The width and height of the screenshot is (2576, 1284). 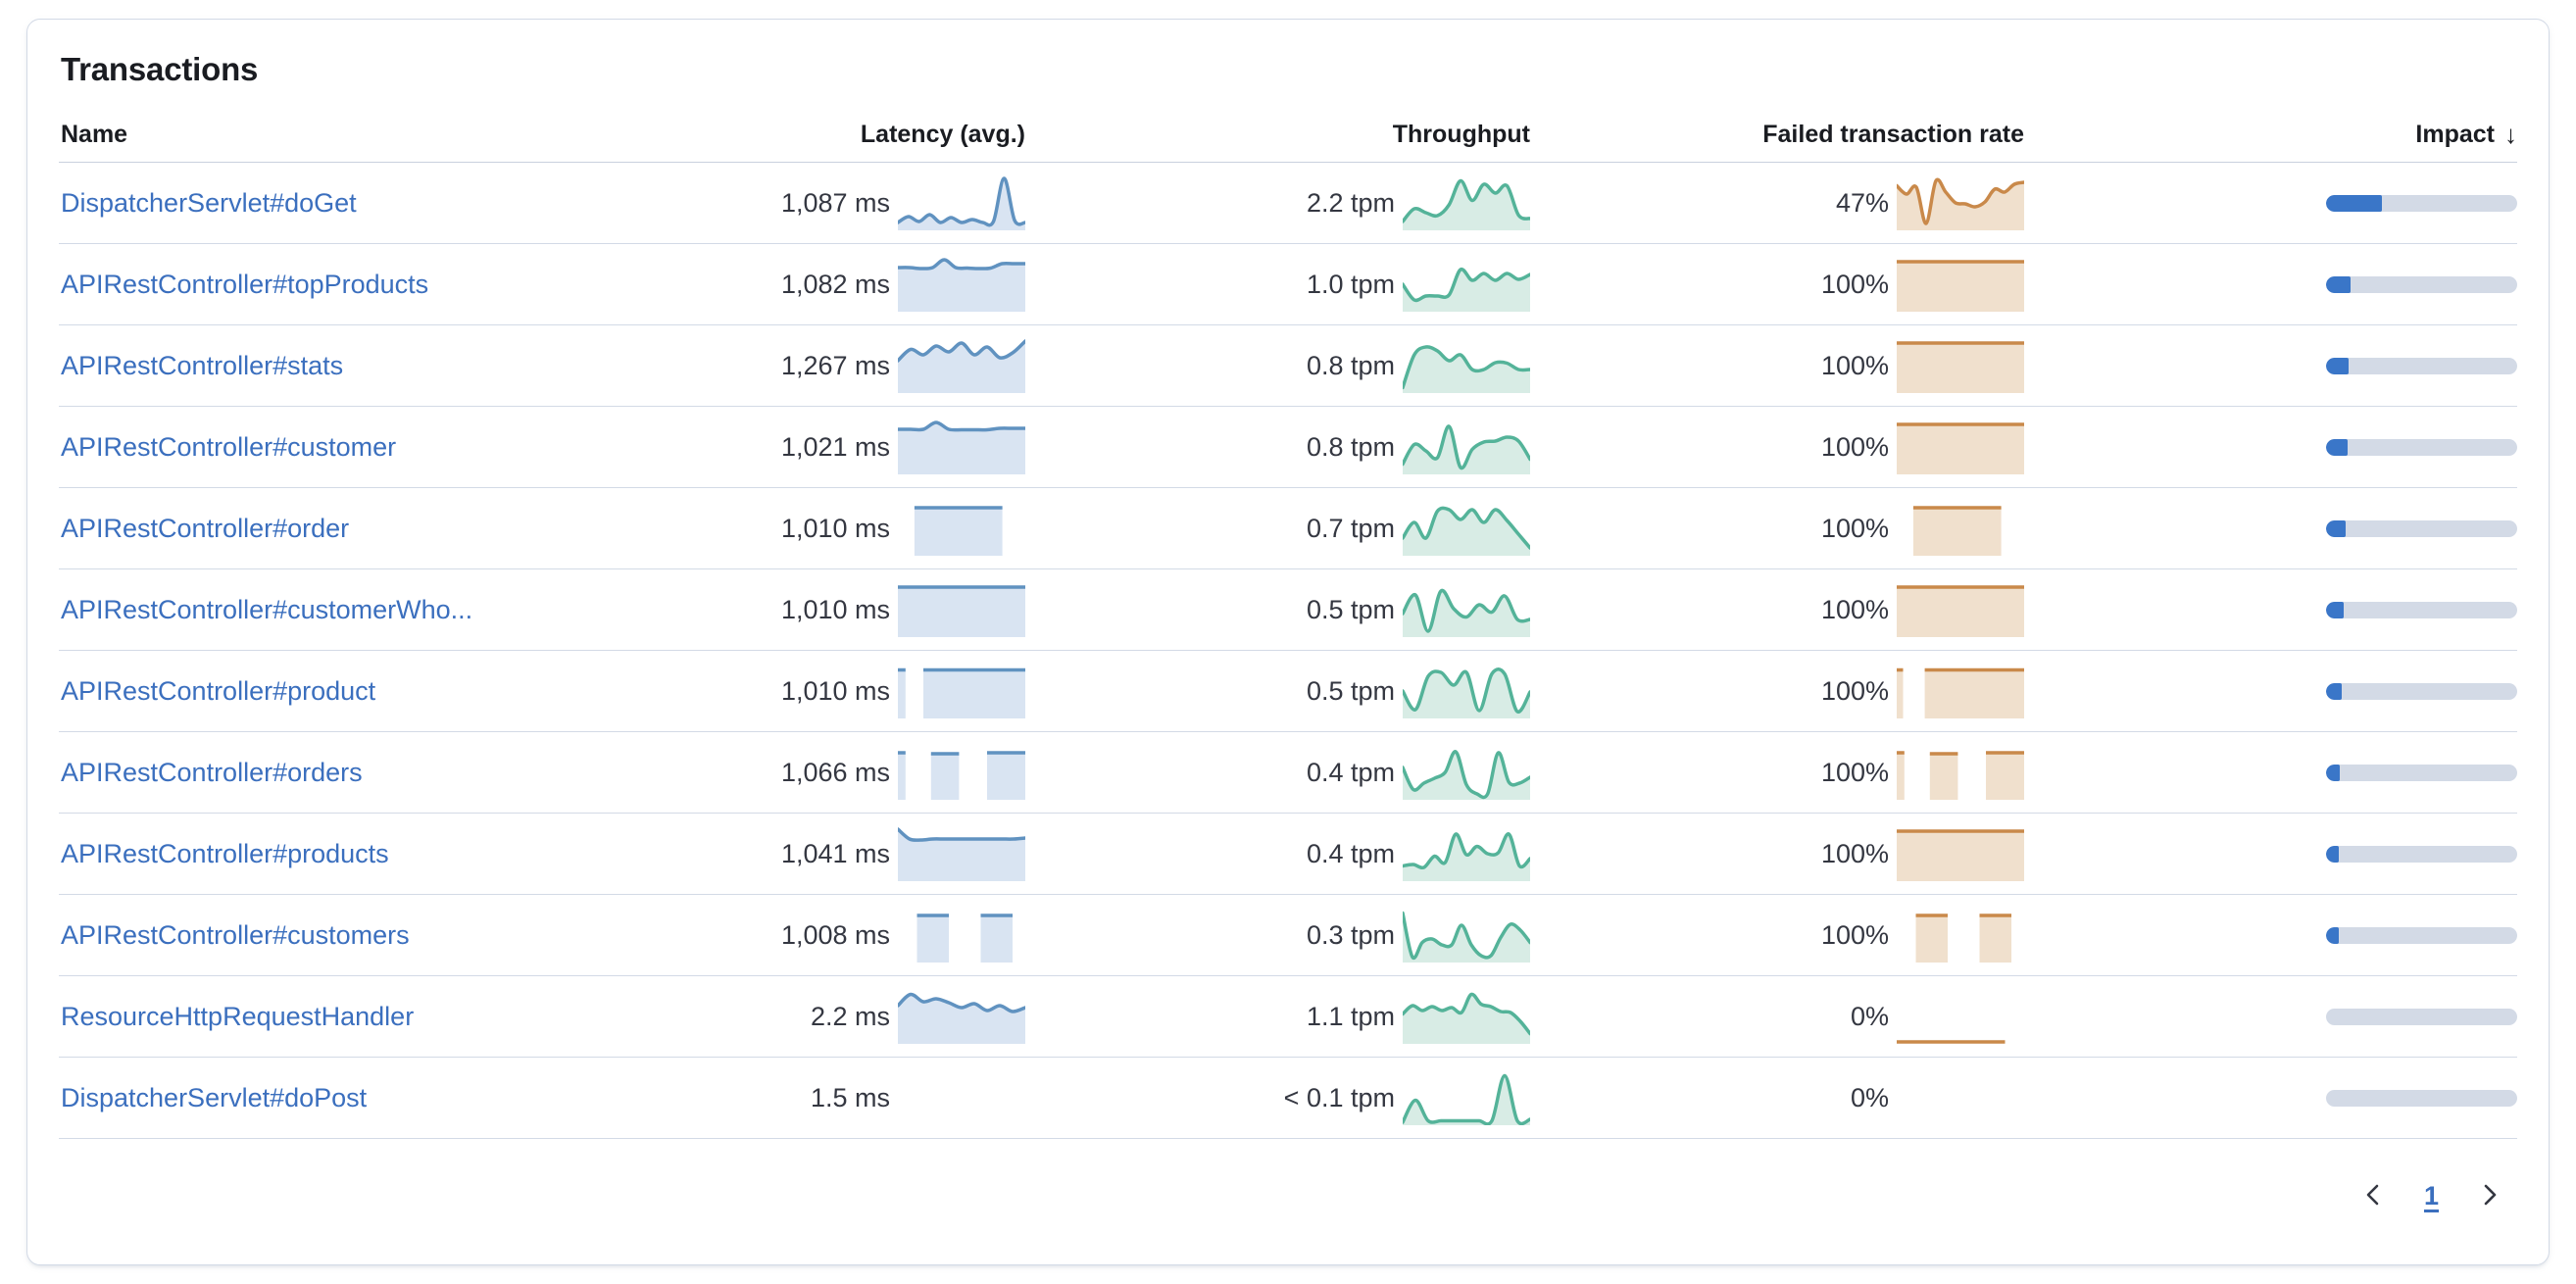 I want to click on throughput-value: 1.0 tpm, so click(x=1350, y=284).